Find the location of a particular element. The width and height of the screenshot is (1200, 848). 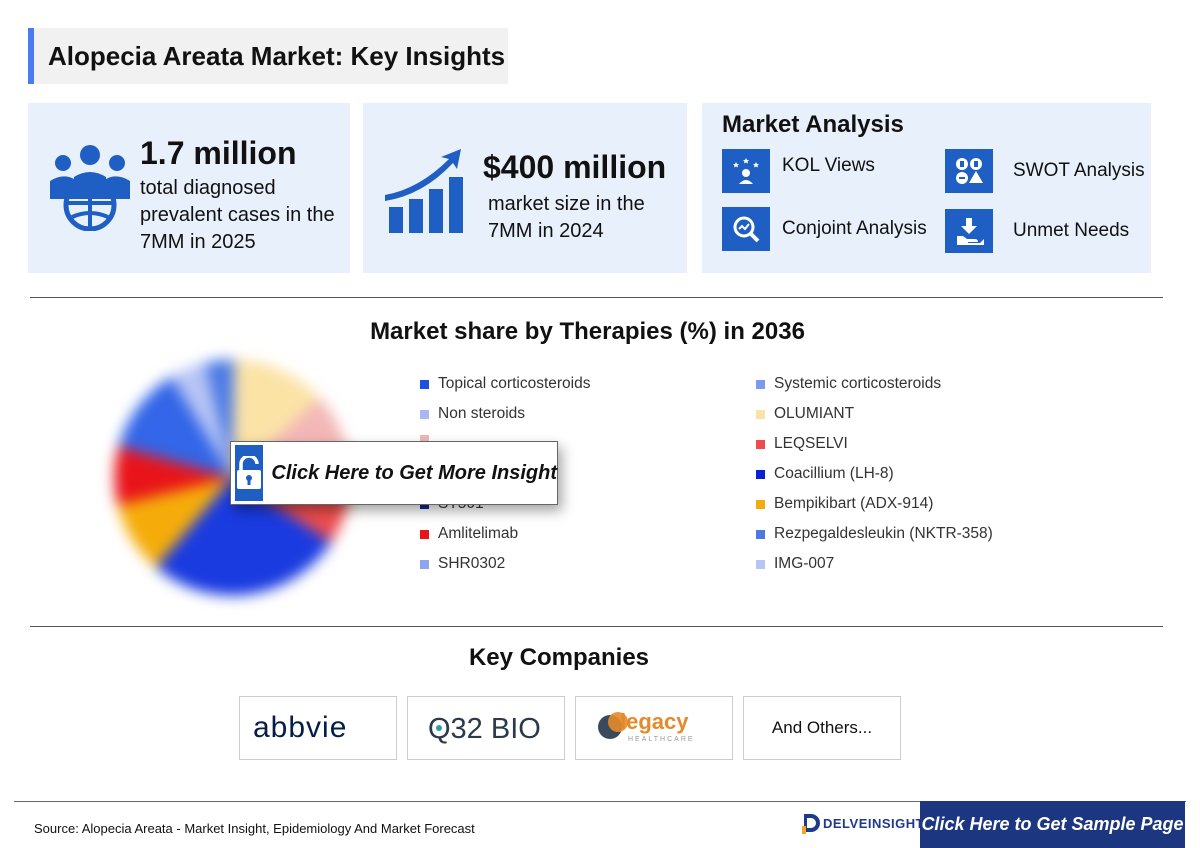

legend-item-12: SHR0302 is located at coordinates (462, 564).